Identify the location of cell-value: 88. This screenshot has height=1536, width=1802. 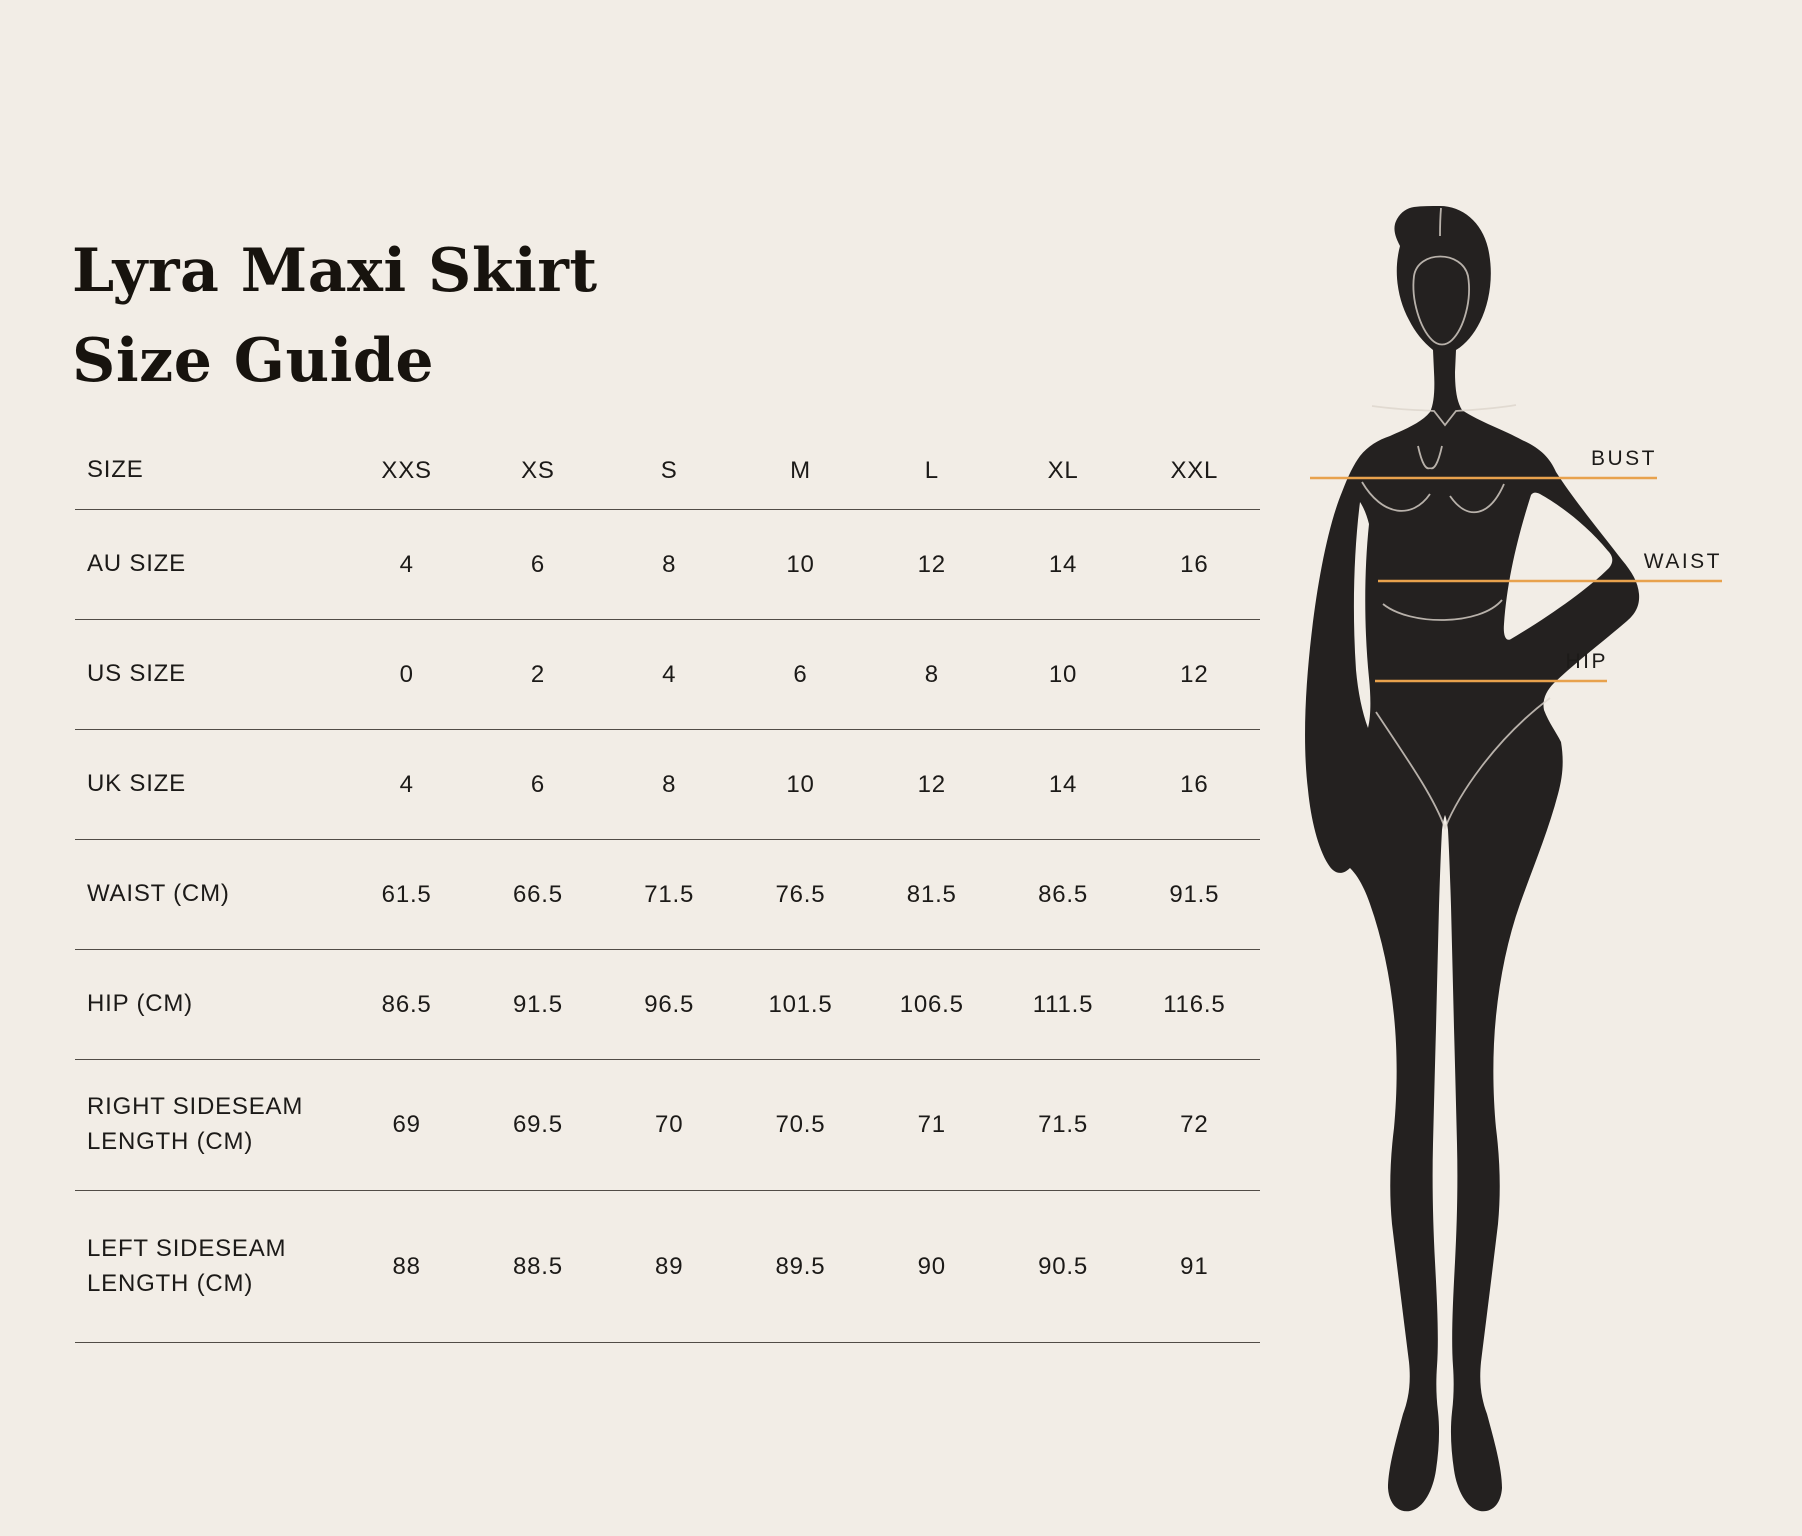
(406, 1266).